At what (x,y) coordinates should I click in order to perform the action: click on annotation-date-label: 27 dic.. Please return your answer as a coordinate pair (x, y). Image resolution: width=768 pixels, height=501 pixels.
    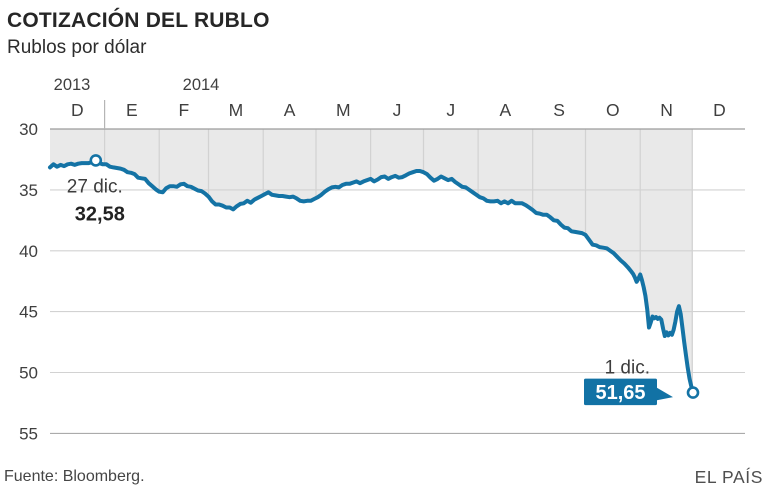
    Looking at the image, I should click on (95, 186).